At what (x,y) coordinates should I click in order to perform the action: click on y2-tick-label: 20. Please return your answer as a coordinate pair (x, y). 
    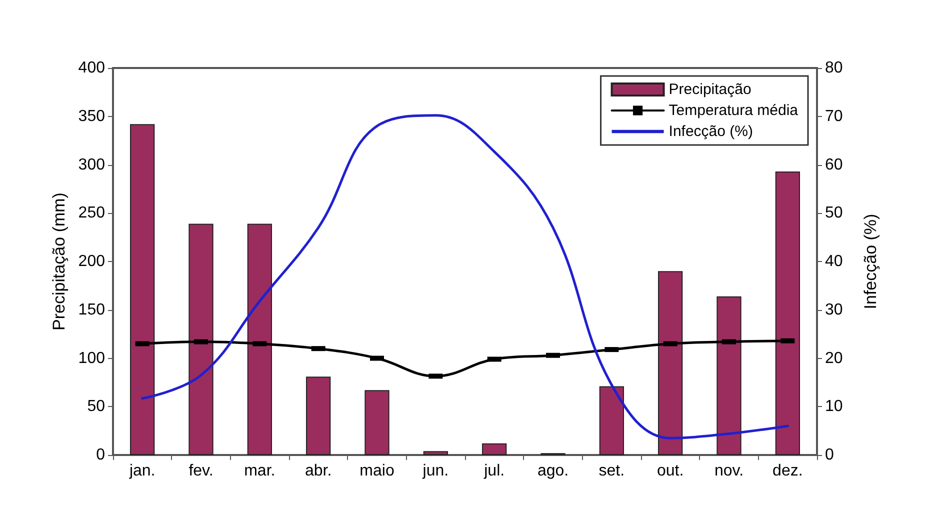
    Looking at the image, I should click on (834, 358).